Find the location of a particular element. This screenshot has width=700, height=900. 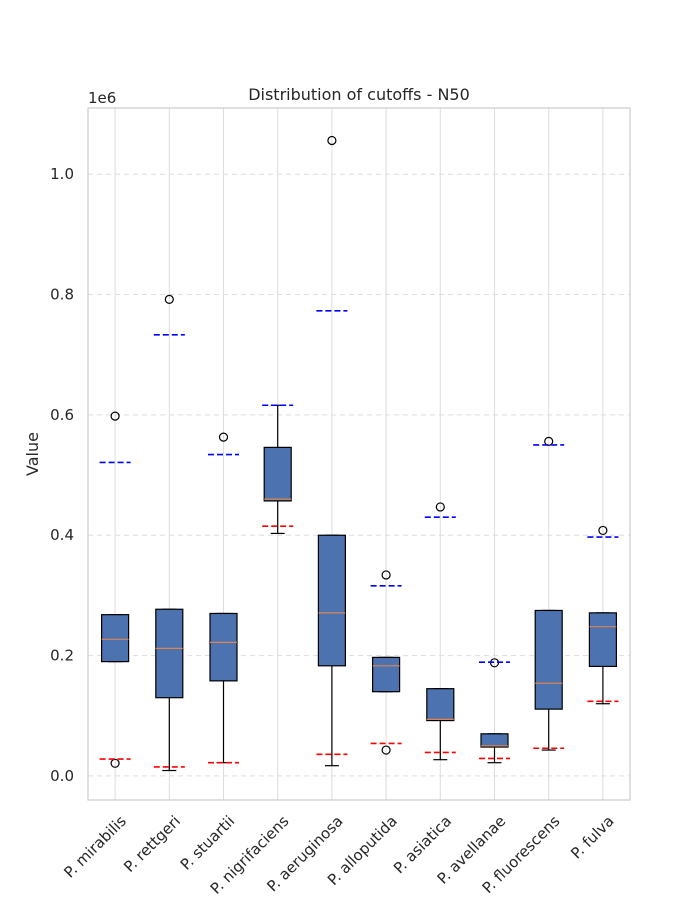

y-tick-label: 0.4 is located at coordinates (62, 535).